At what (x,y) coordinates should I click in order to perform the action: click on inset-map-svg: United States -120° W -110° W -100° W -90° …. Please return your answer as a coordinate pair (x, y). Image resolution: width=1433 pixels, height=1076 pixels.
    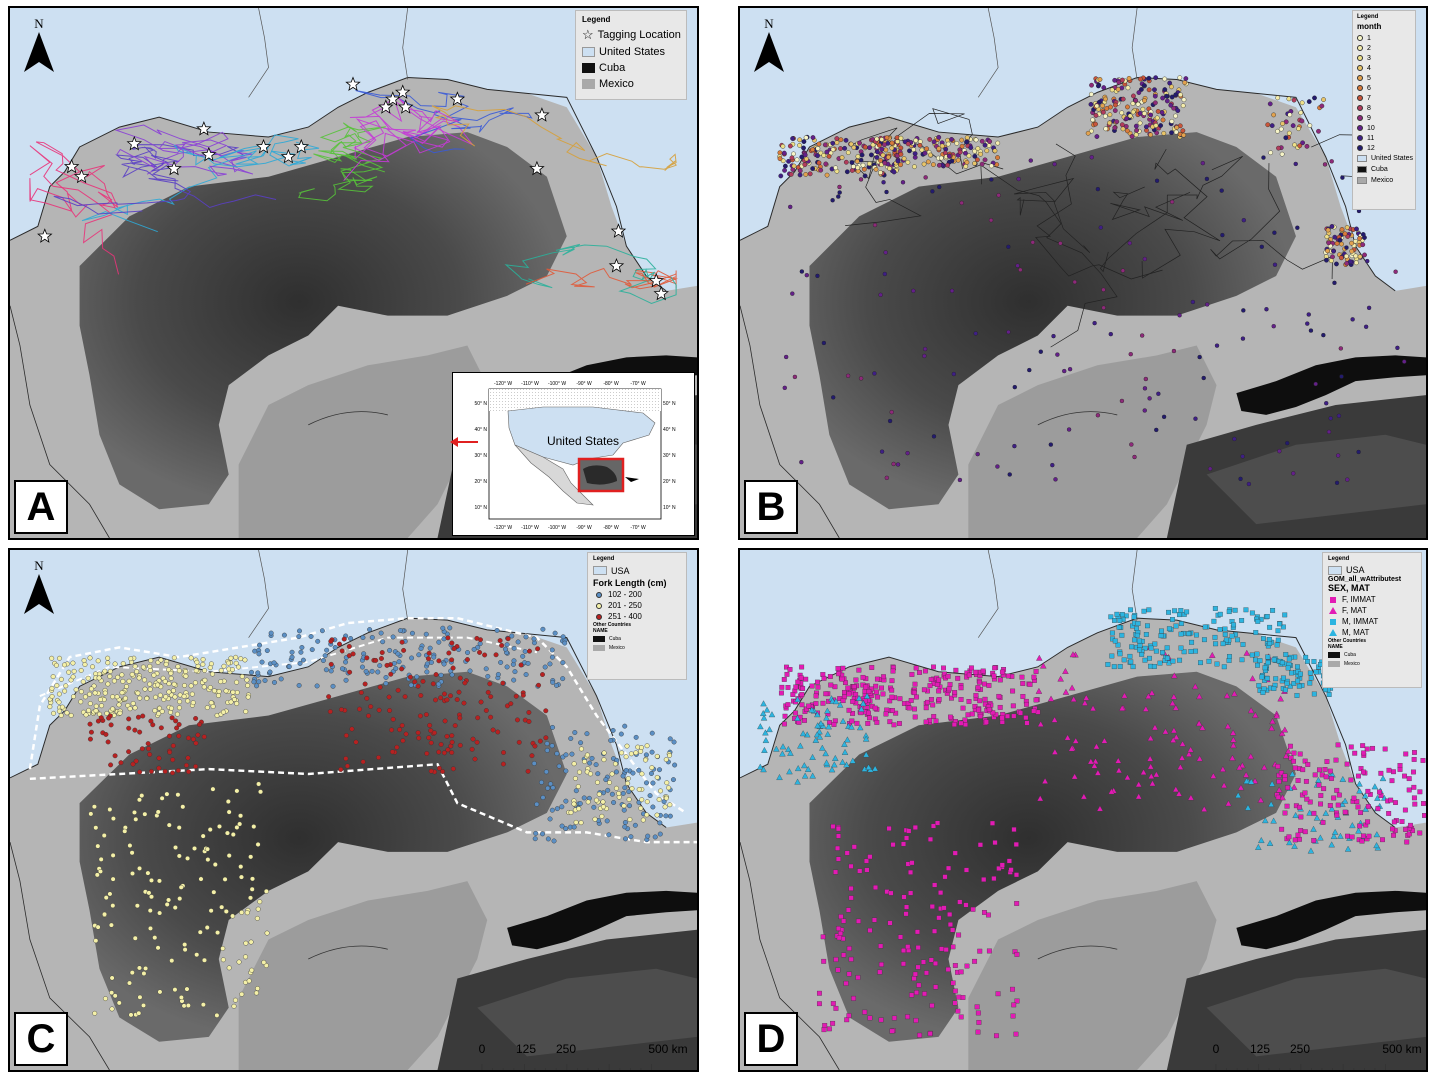
    Looking at the image, I should click on (575, 456).